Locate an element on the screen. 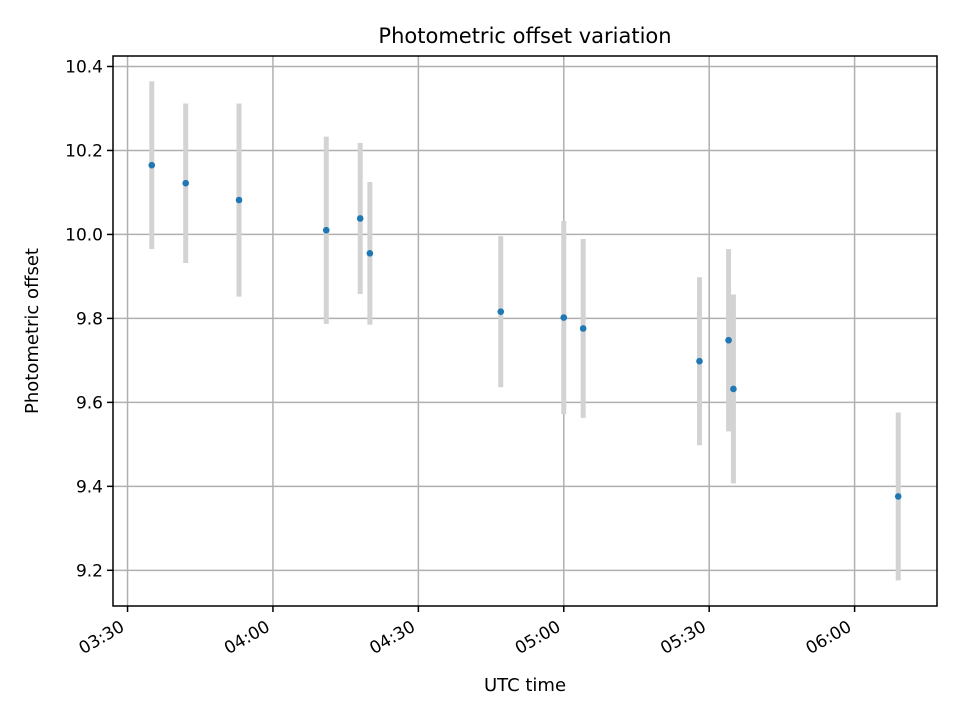 The width and height of the screenshot is (960, 720). x-tick-label: 03:30 is located at coordinates (102, 638).